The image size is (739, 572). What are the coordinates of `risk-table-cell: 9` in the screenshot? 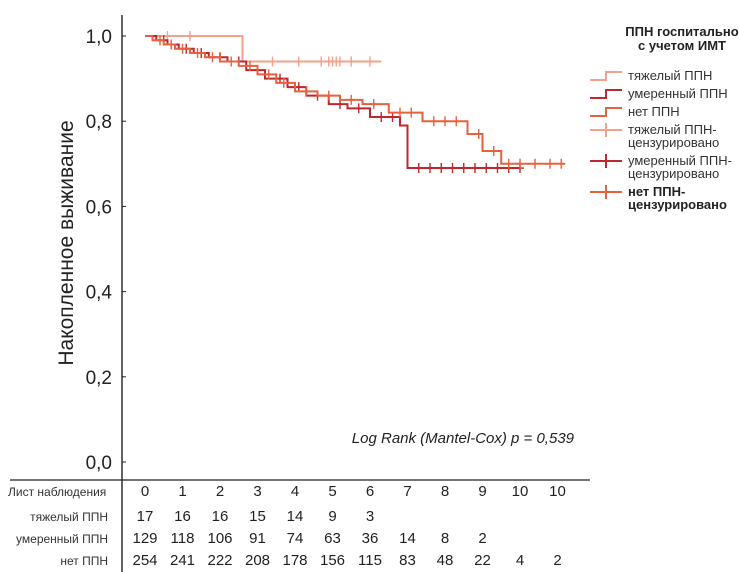 It's located at (332, 516).